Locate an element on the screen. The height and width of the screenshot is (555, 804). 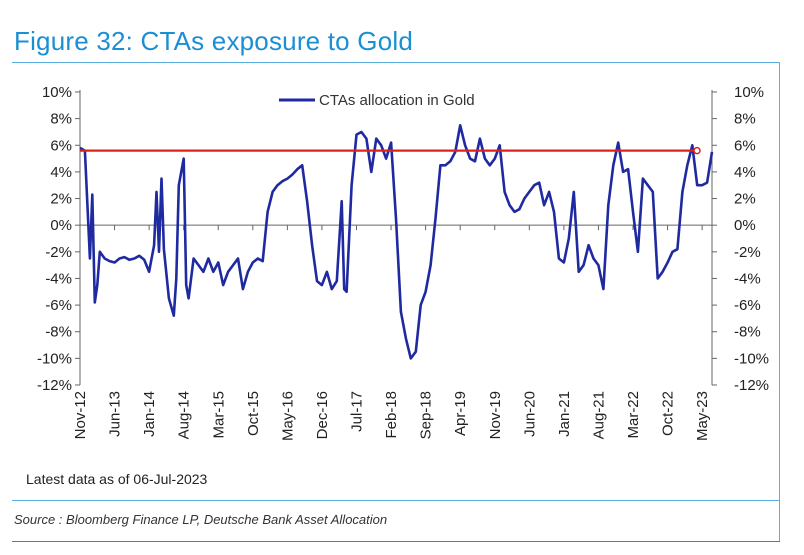
x-tick-label: Feb-18 is located at coordinates (391, 415).